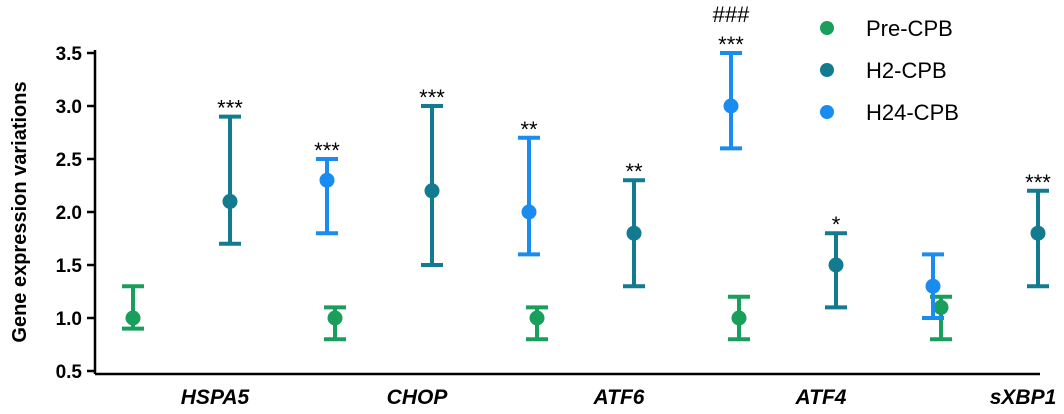 The width and height of the screenshot is (1064, 414). I want to click on x-category-label: sXBP1, so click(1023, 397).